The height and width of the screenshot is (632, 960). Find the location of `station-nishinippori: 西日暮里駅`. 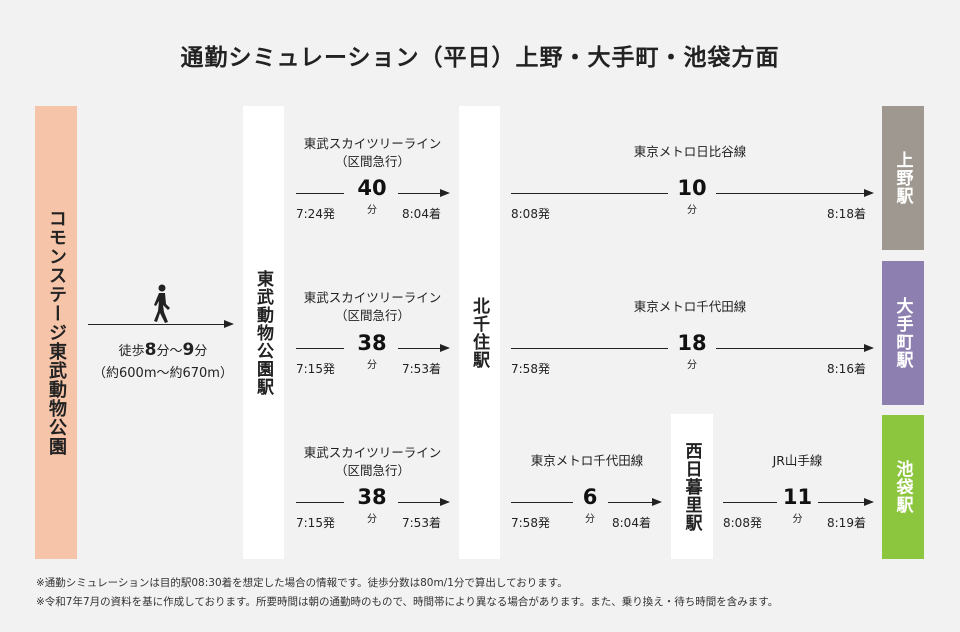

station-nishinippori: 西日暮里駅 is located at coordinates (692, 486).